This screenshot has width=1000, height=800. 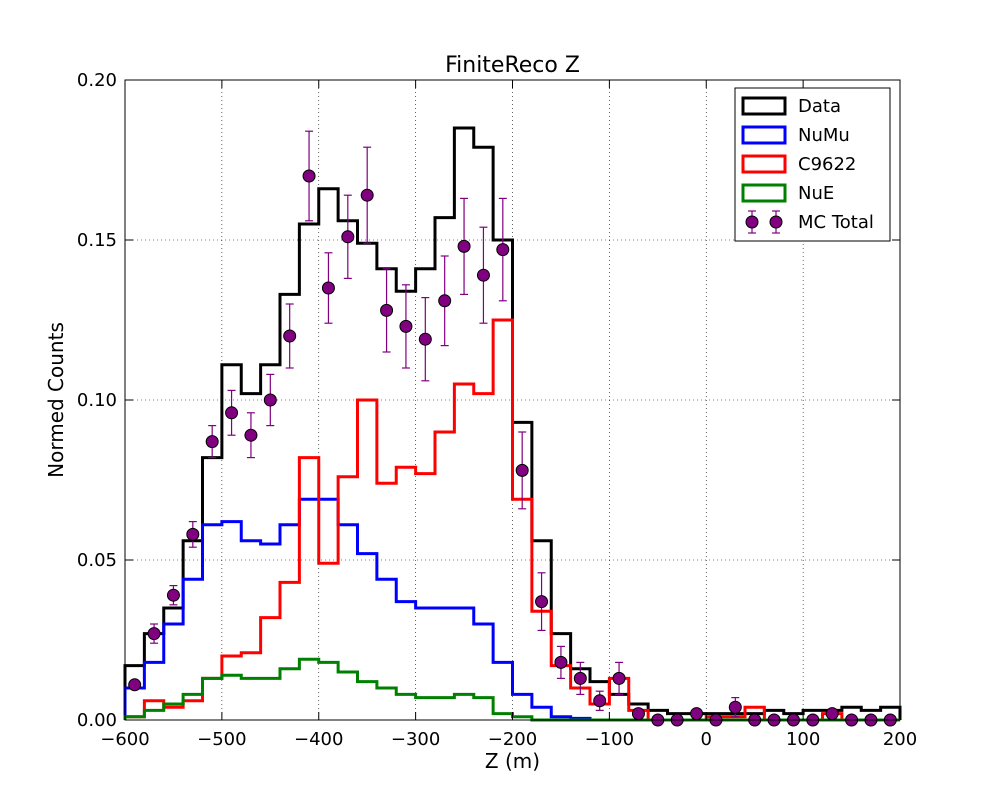 I want to click on legend-swatch-numu, so click(x=764, y=135).